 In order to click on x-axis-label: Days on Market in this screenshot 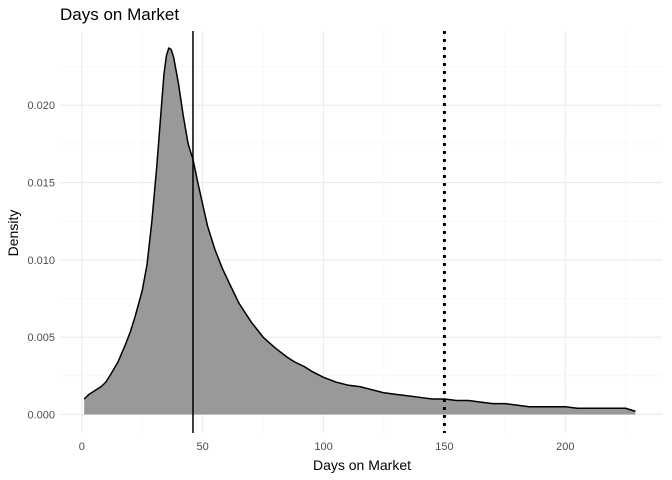, I will do `click(362, 465)`.